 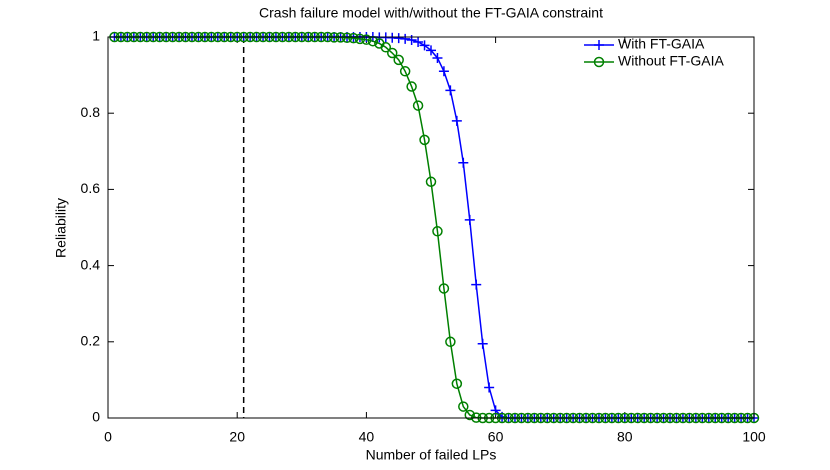 What do you see at coordinates (91, 188) in the screenshot?
I see `y-tick-label: 0.6` at bounding box center [91, 188].